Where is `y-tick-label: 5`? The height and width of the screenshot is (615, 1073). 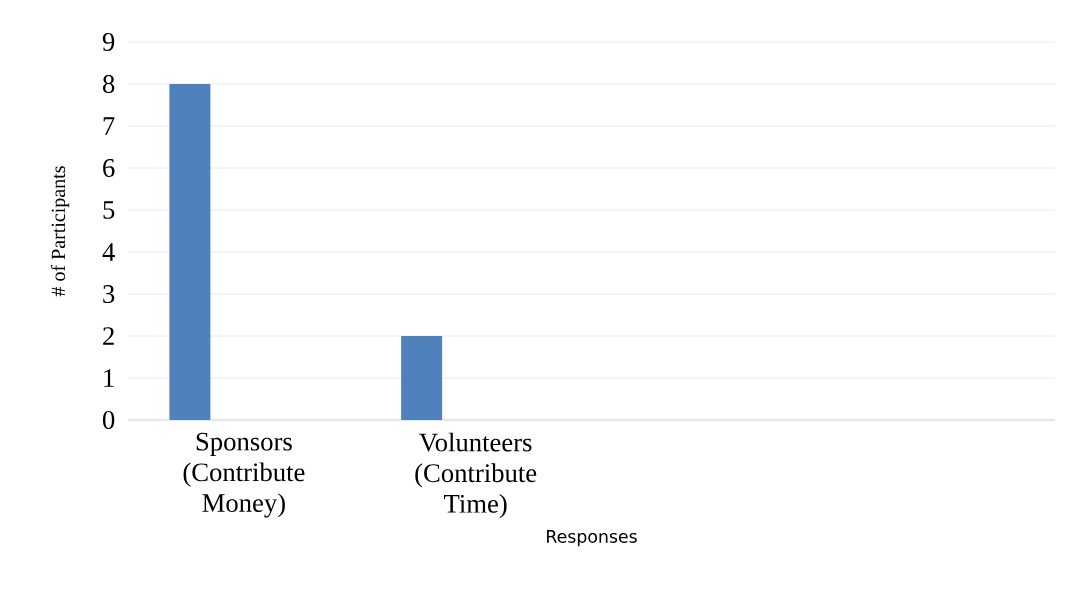
y-tick-label: 5 is located at coordinates (109, 210).